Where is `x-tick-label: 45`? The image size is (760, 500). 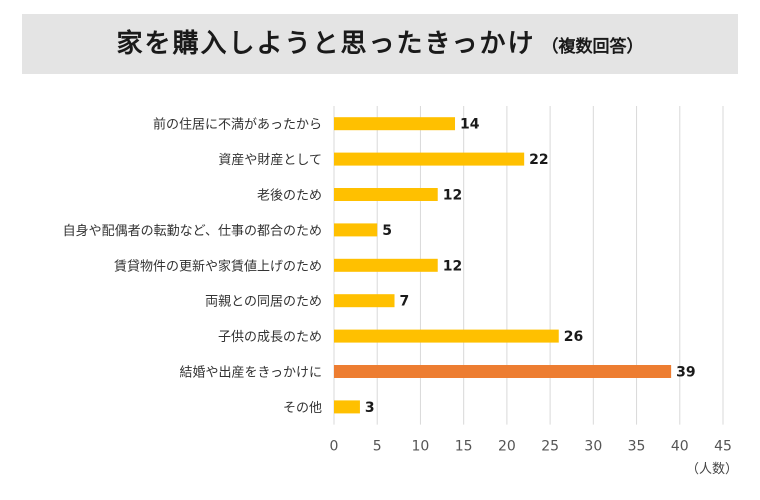
x-tick-label: 45 is located at coordinates (723, 447).